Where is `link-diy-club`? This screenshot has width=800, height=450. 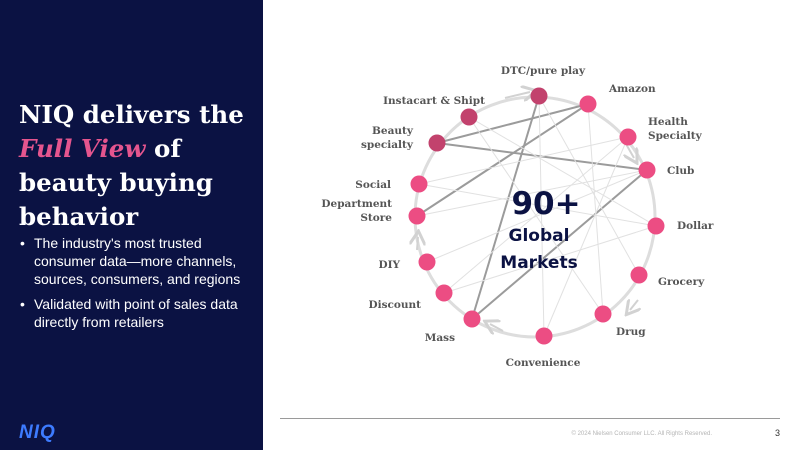
link-diy-club is located at coordinates (537, 216).